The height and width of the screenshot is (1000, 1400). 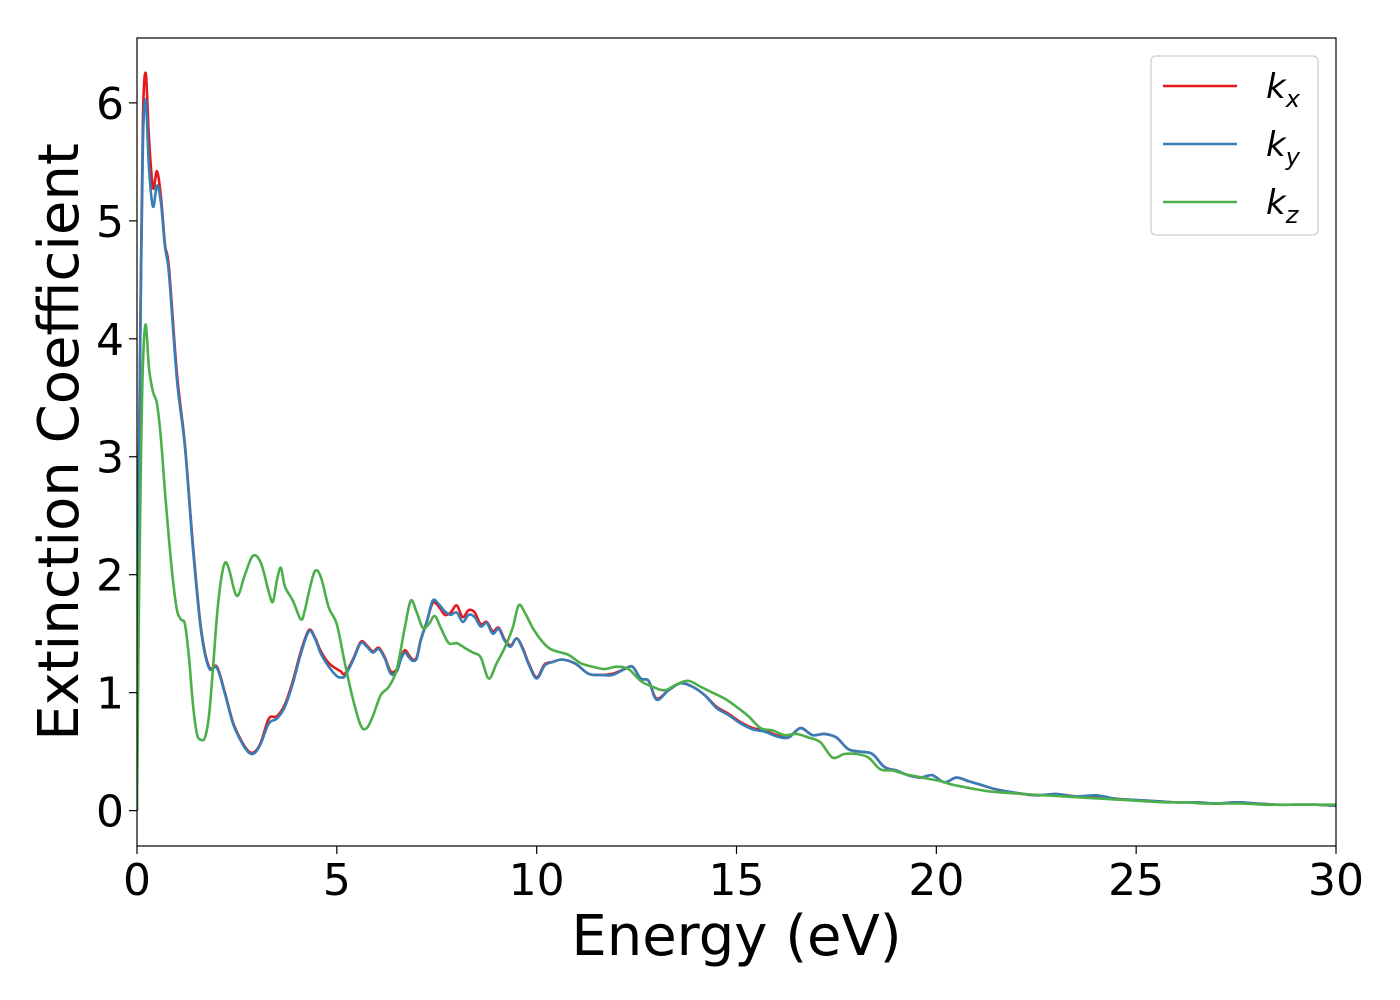 I want to click on x-tick-label: 20, so click(x=936, y=880).